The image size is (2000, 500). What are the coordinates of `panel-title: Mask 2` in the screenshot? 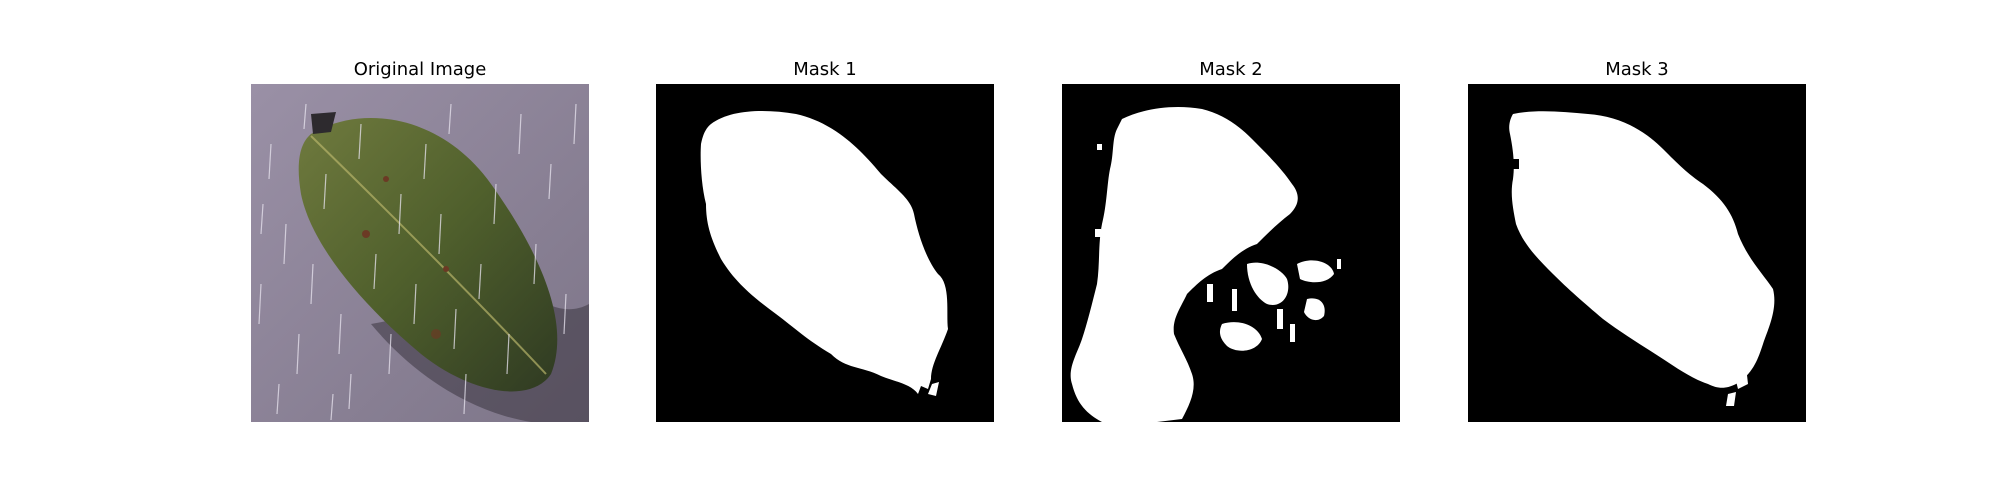 It's located at (1231, 69).